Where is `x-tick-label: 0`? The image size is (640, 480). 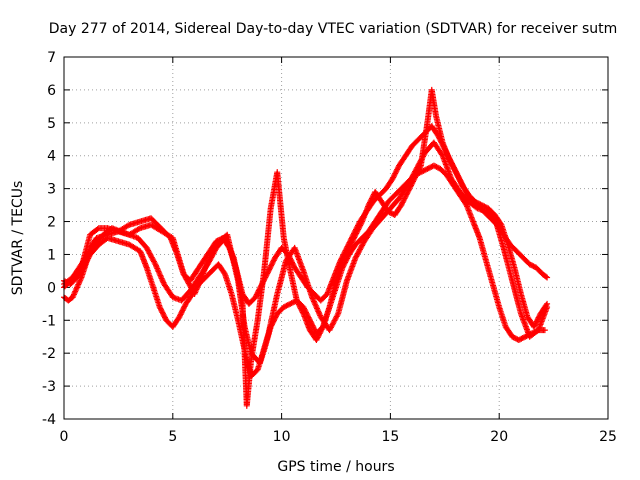
x-tick-label: 0 is located at coordinates (64, 437).